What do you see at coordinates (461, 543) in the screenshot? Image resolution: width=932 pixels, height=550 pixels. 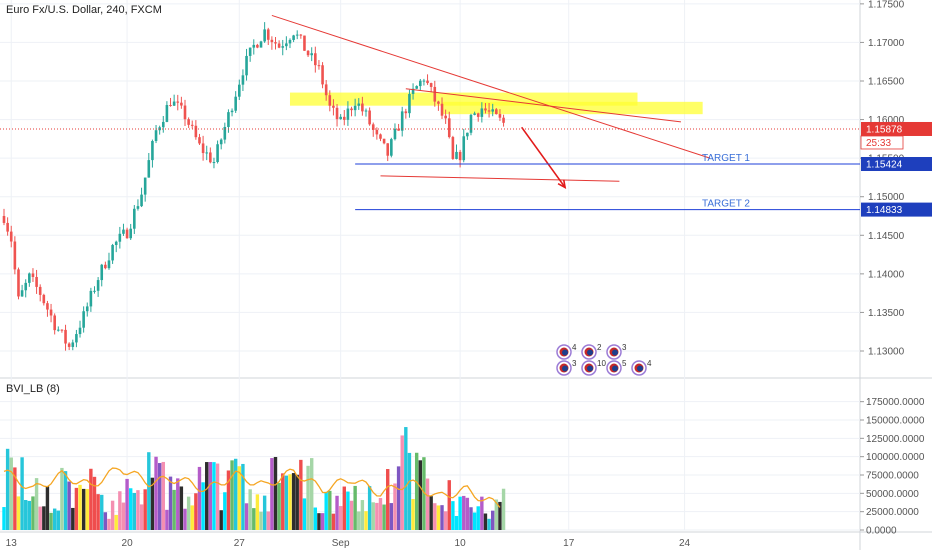 I see `time-tick-label: 10` at bounding box center [461, 543].